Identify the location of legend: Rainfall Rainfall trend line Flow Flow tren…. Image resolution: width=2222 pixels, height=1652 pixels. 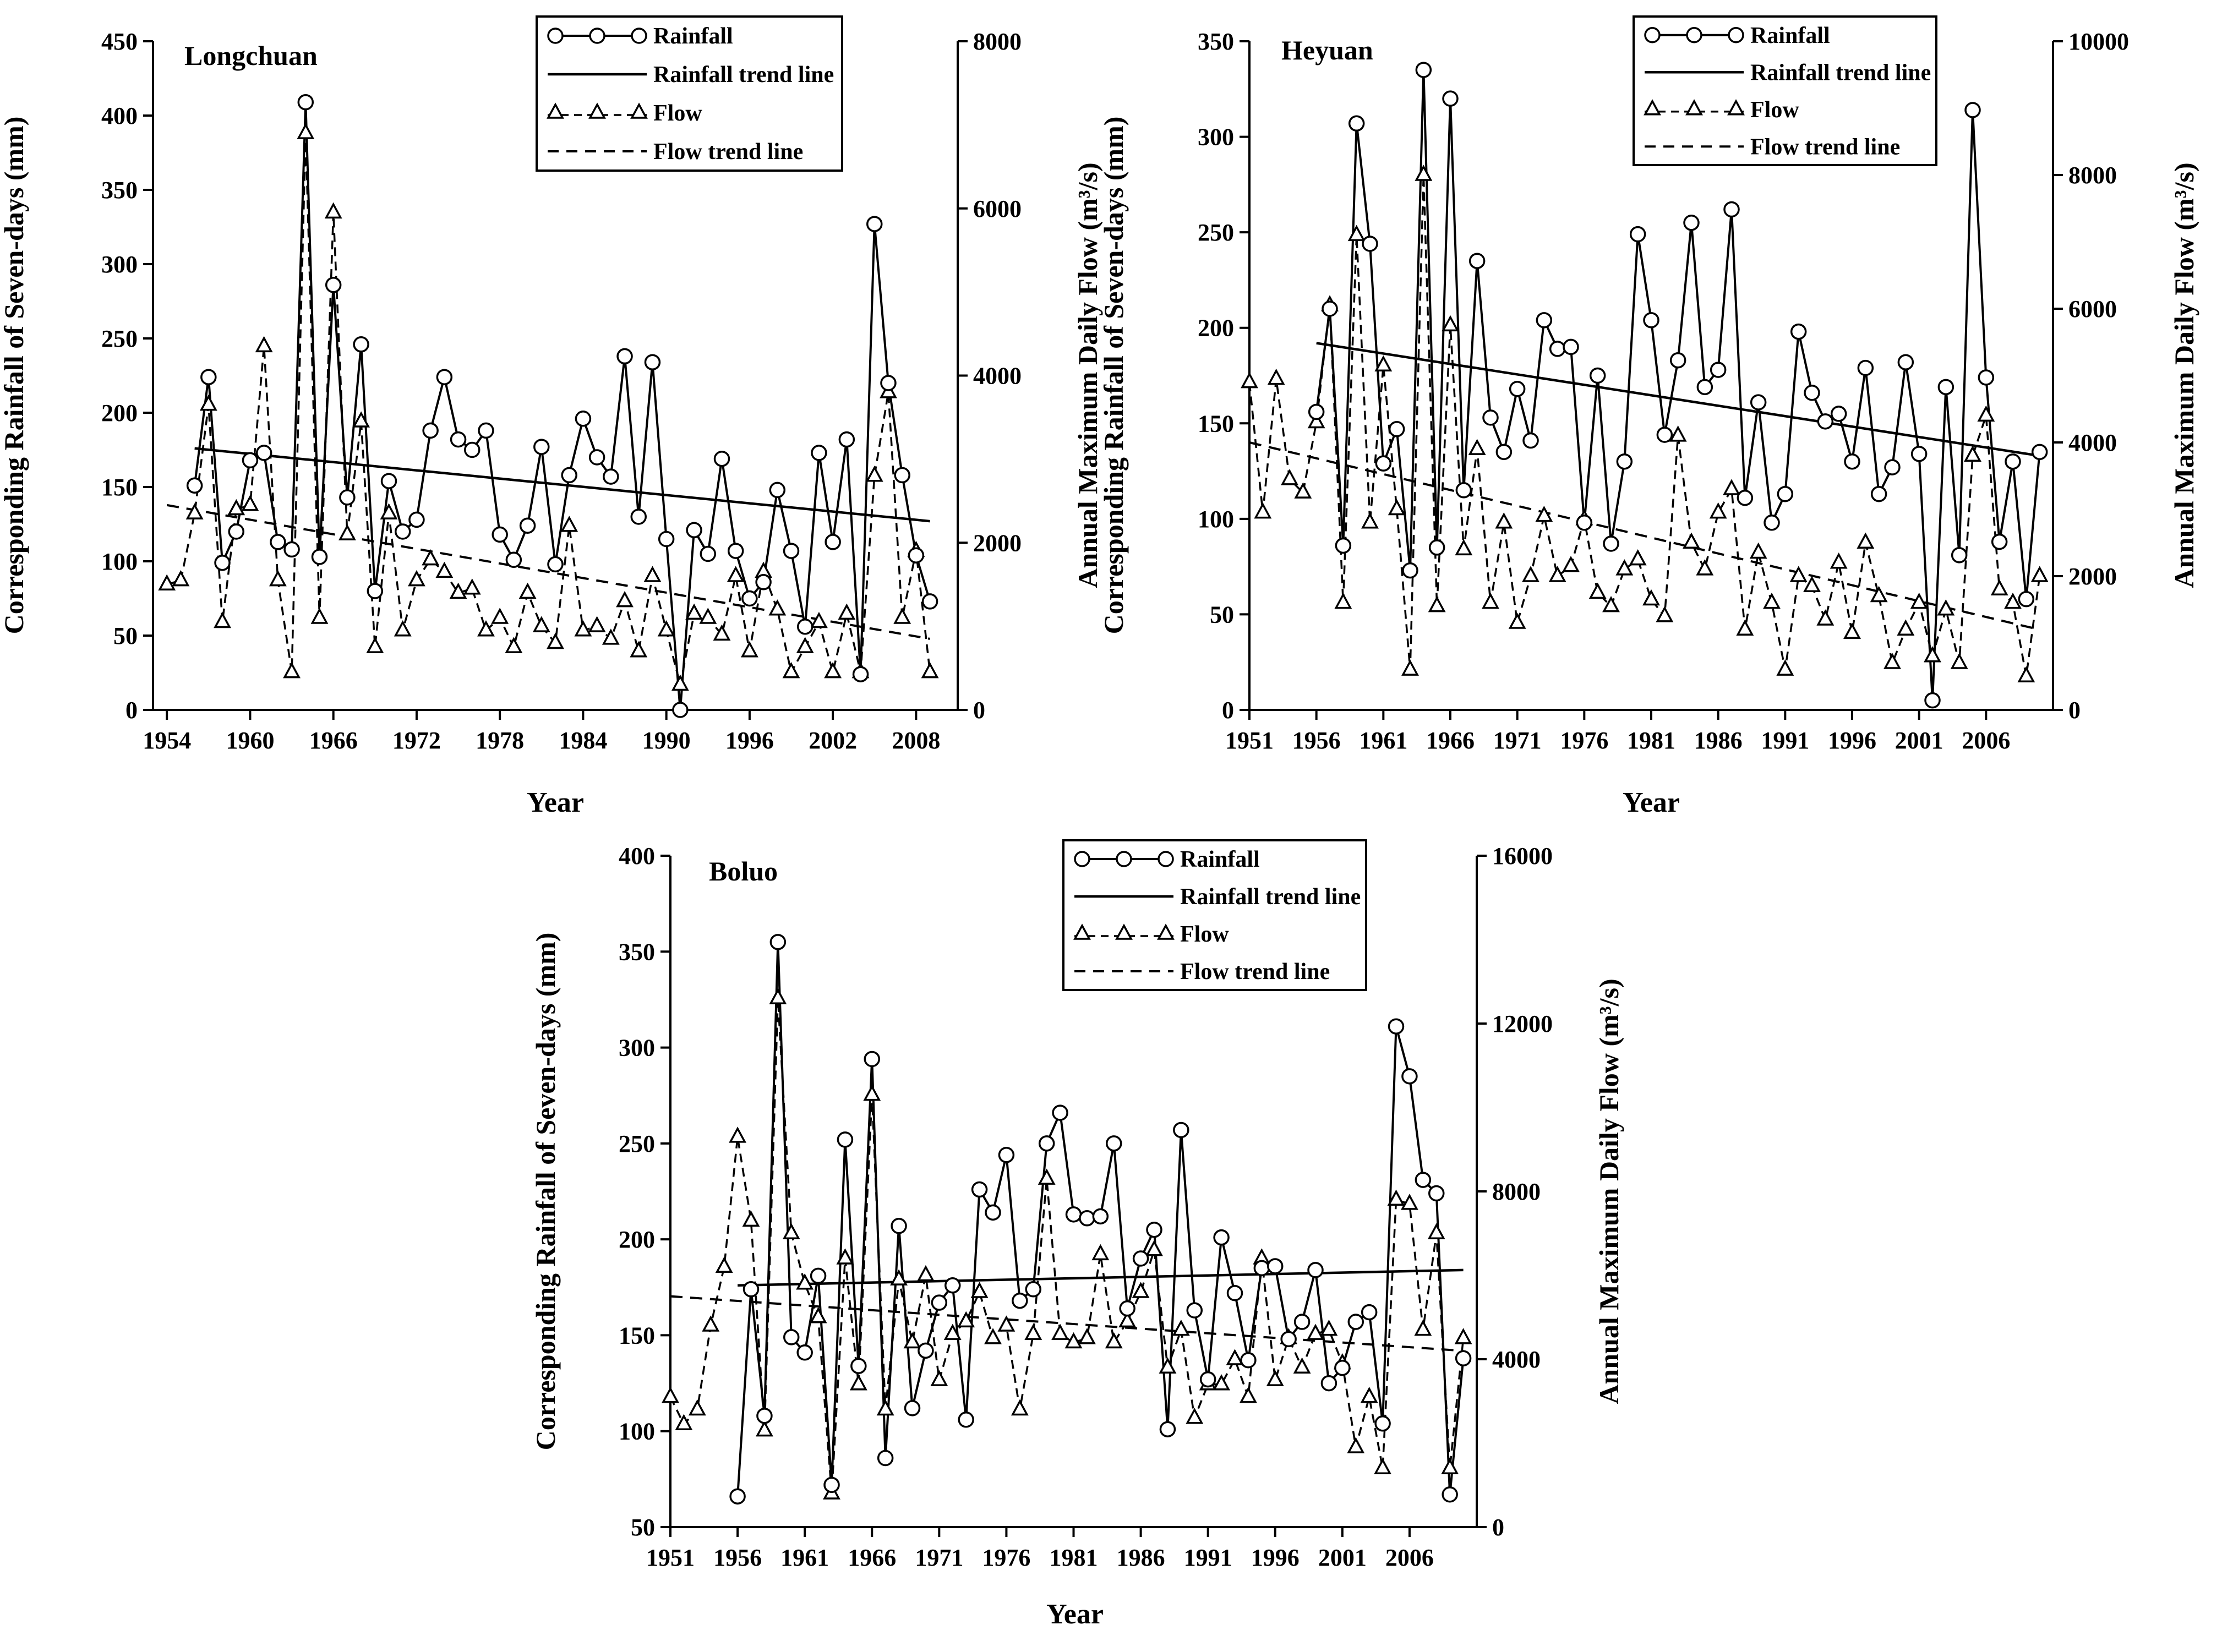
(1214, 915).